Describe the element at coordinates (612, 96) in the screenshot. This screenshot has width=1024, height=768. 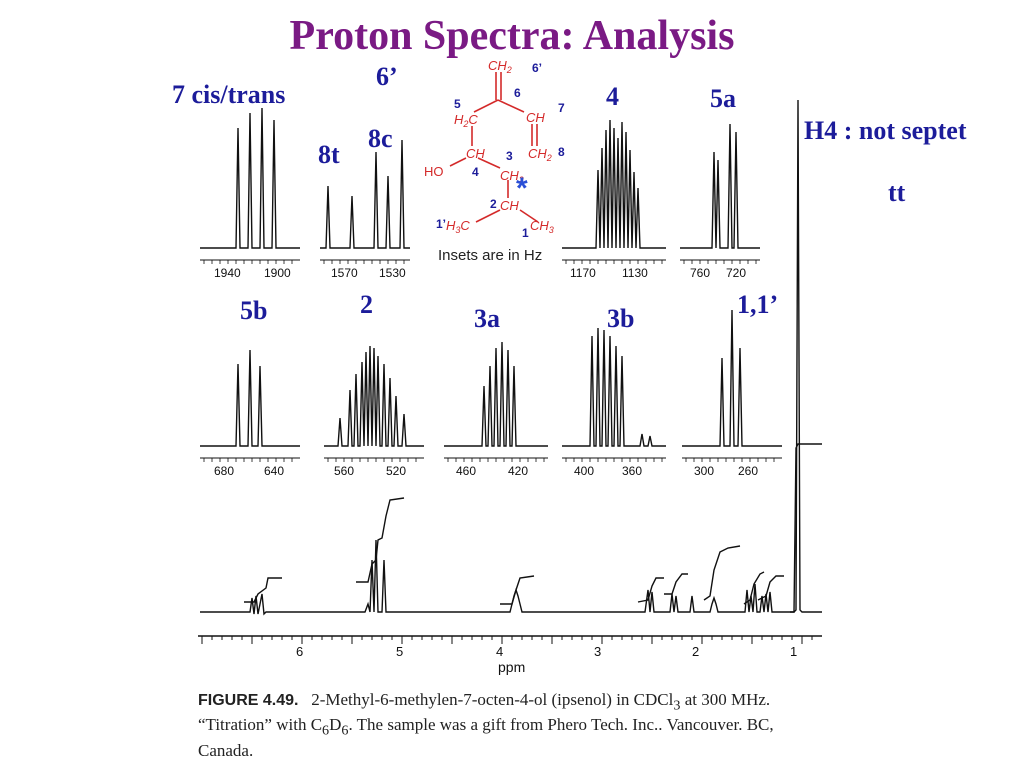
I see `label-4: 4` at that location.